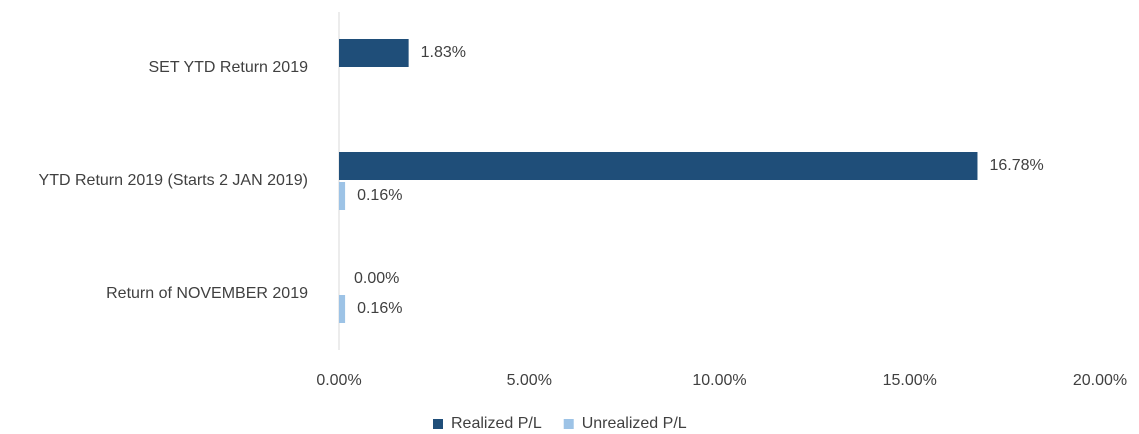  What do you see at coordinates (338, 380) in the screenshot?
I see `x-tick-label: 0.00%` at bounding box center [338, 380].